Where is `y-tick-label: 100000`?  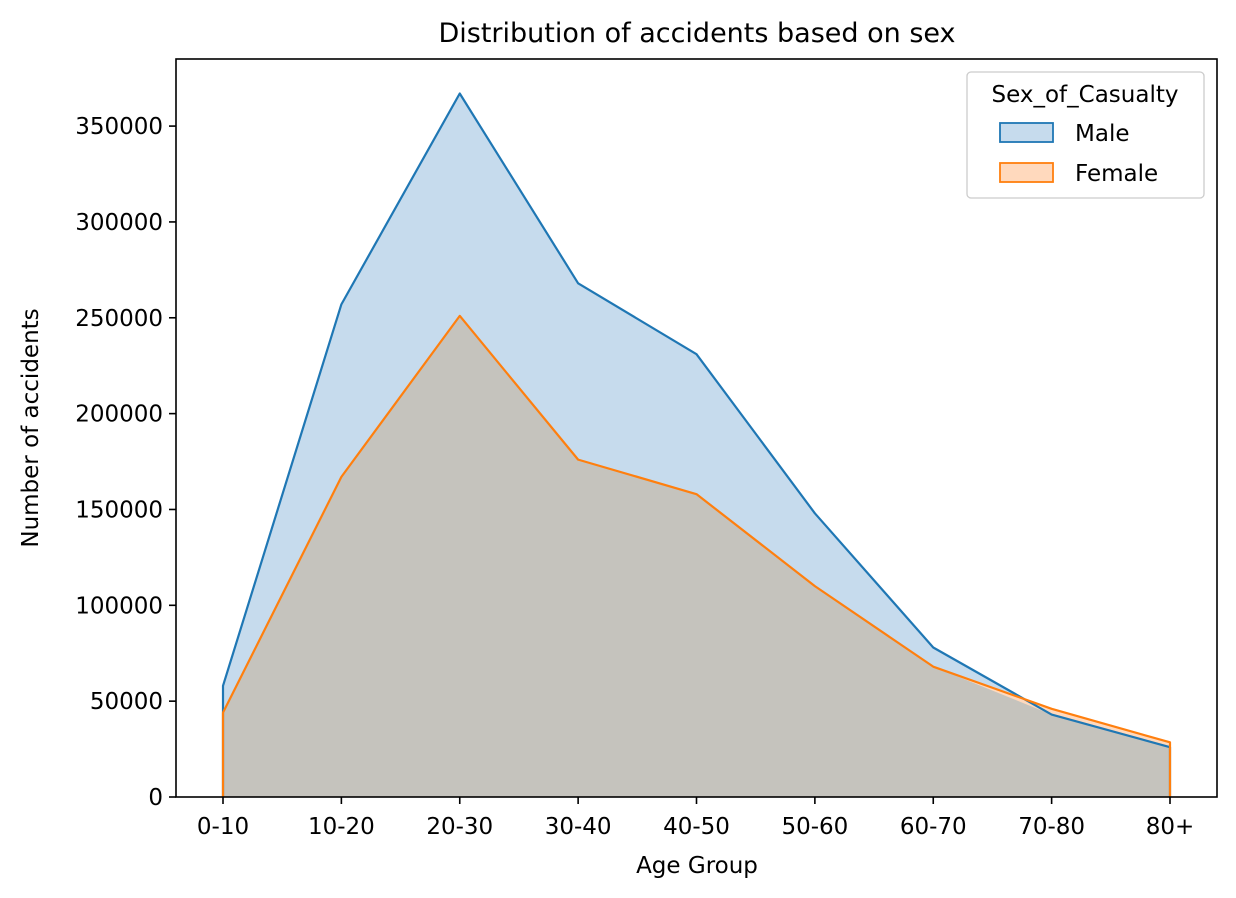
y-tick-label: 100000 is located at coordinates (119, 606).